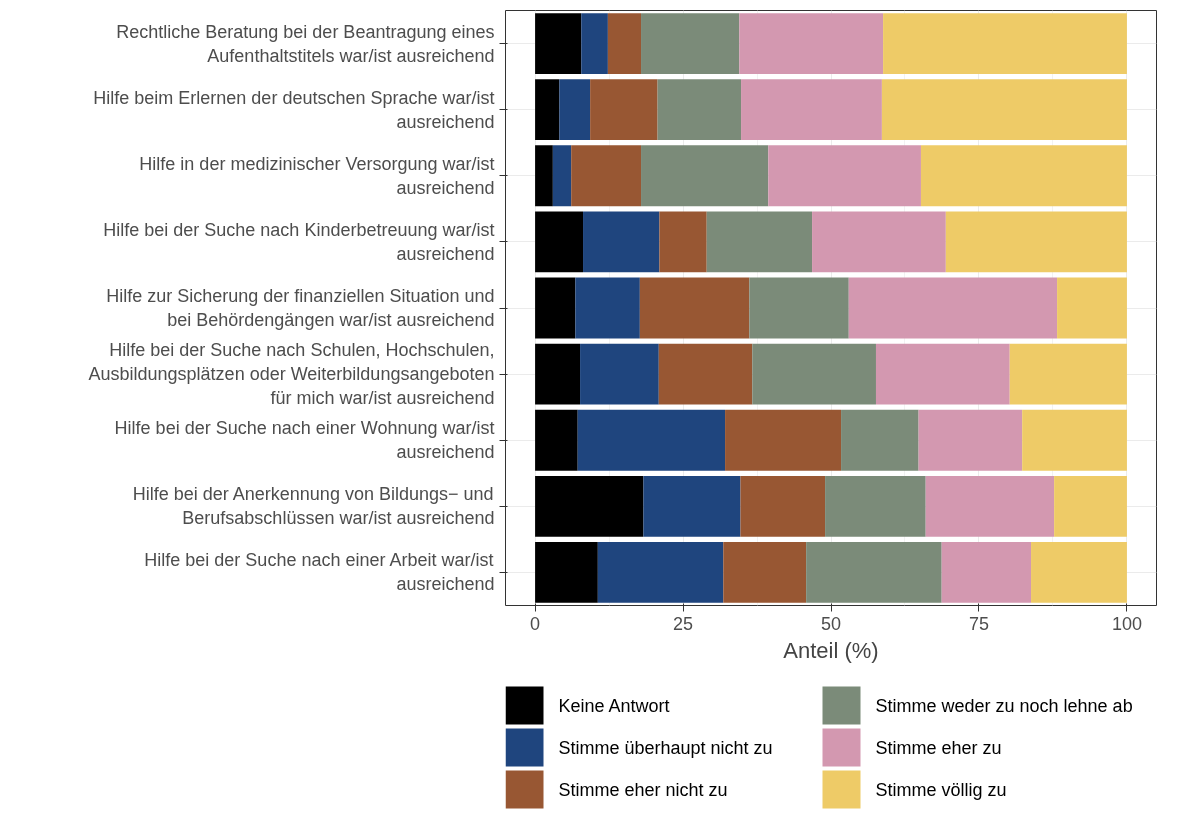 Image resolution: width=1183 pixels, height=828 pixels. What do you see at coordinates (299, 241) in the screenshot?
I see `y-tick-label: Hilfe bei der Suche nach Kinderbetreuung war/ist ausreichend` at bounding box center [299, 241].